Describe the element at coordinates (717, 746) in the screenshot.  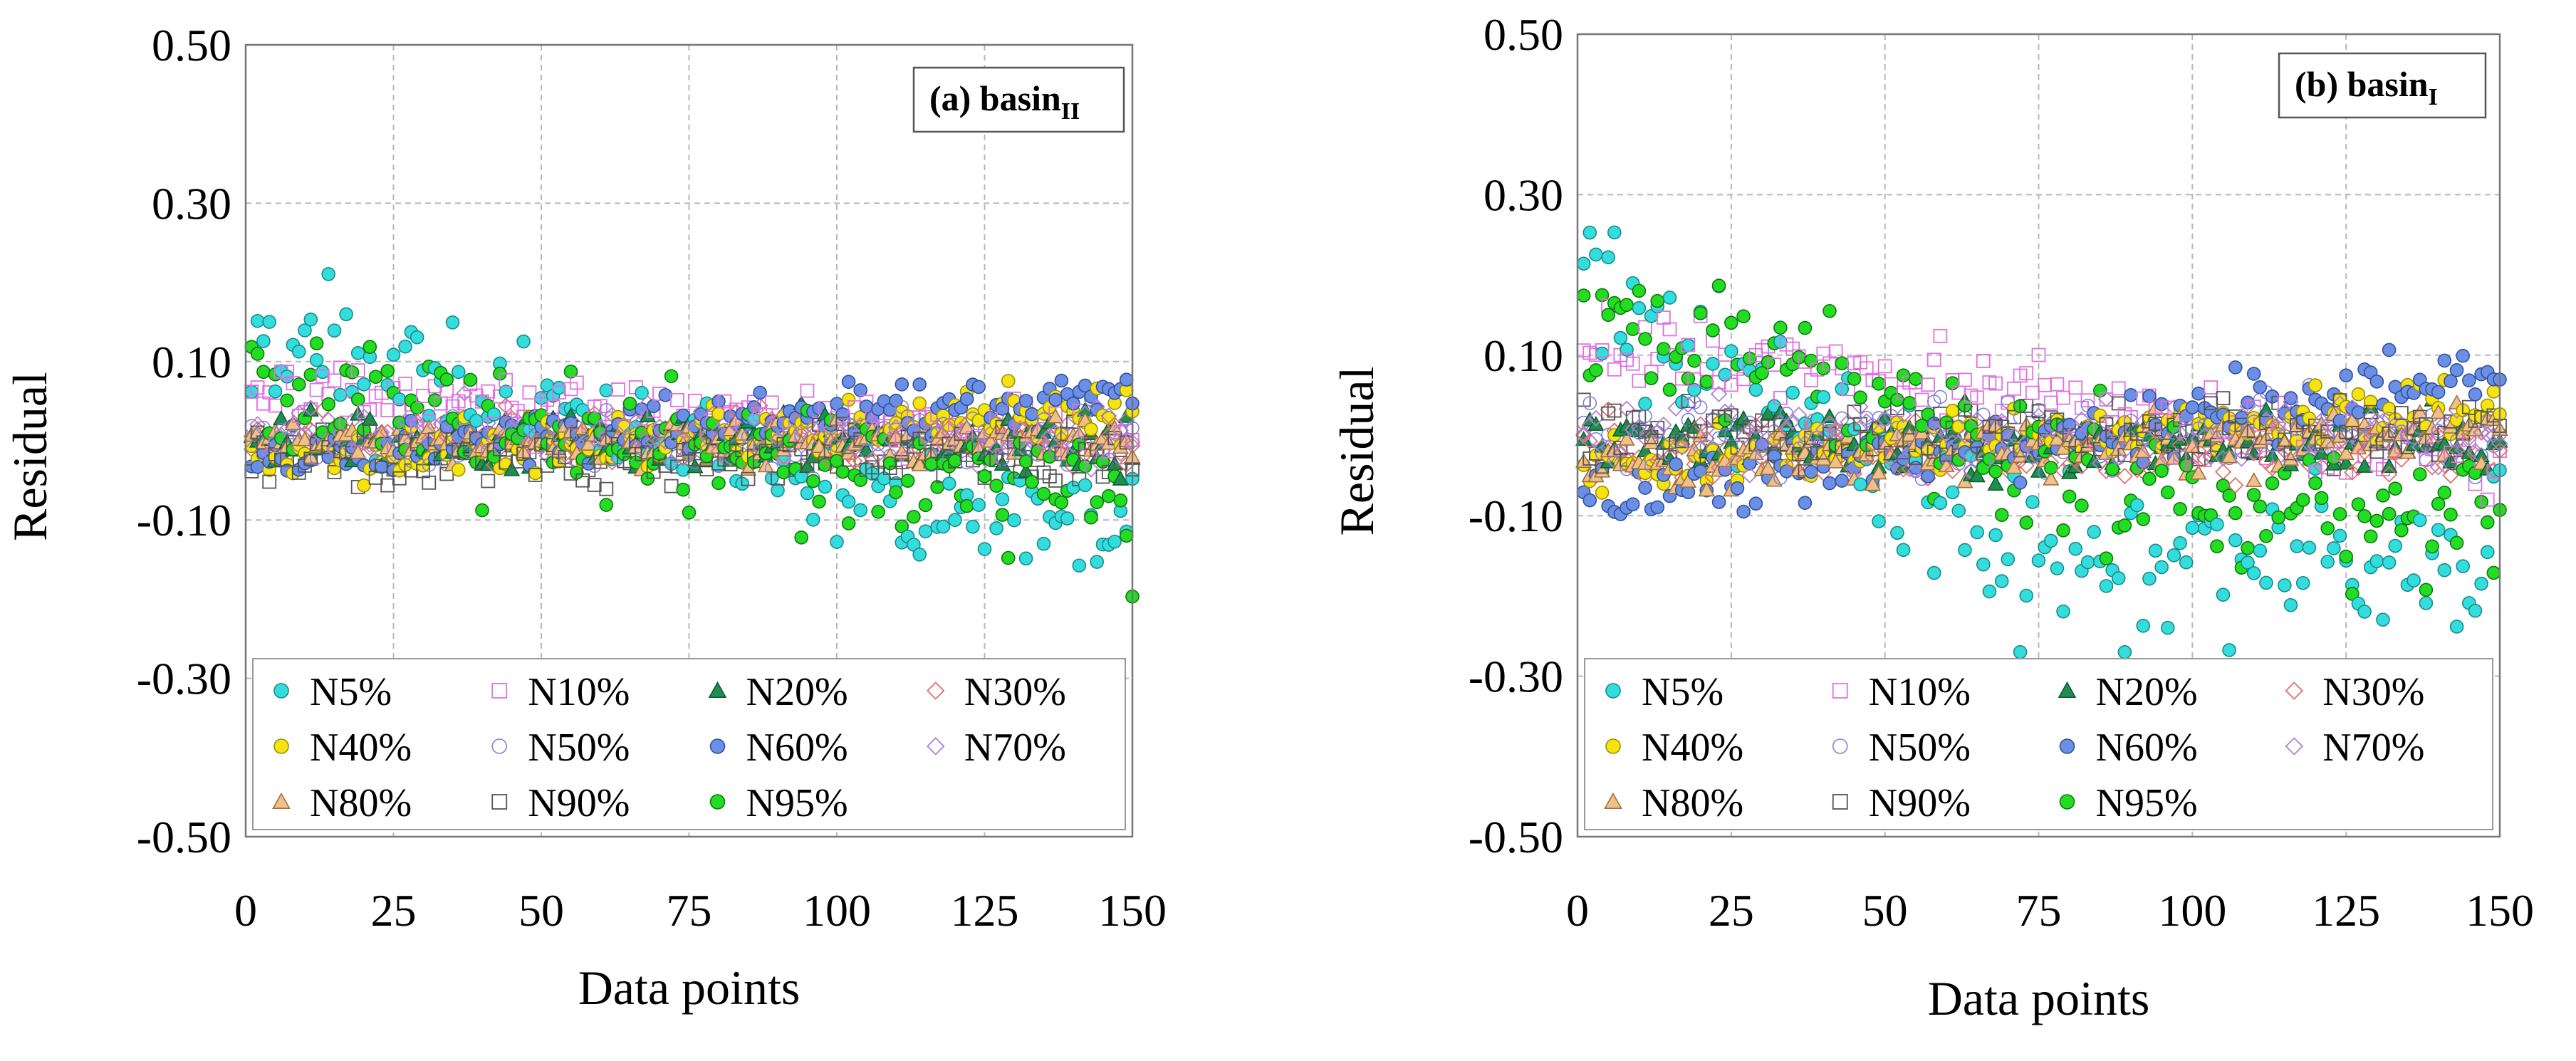
I see `legend-marker-n60pct` at that location.